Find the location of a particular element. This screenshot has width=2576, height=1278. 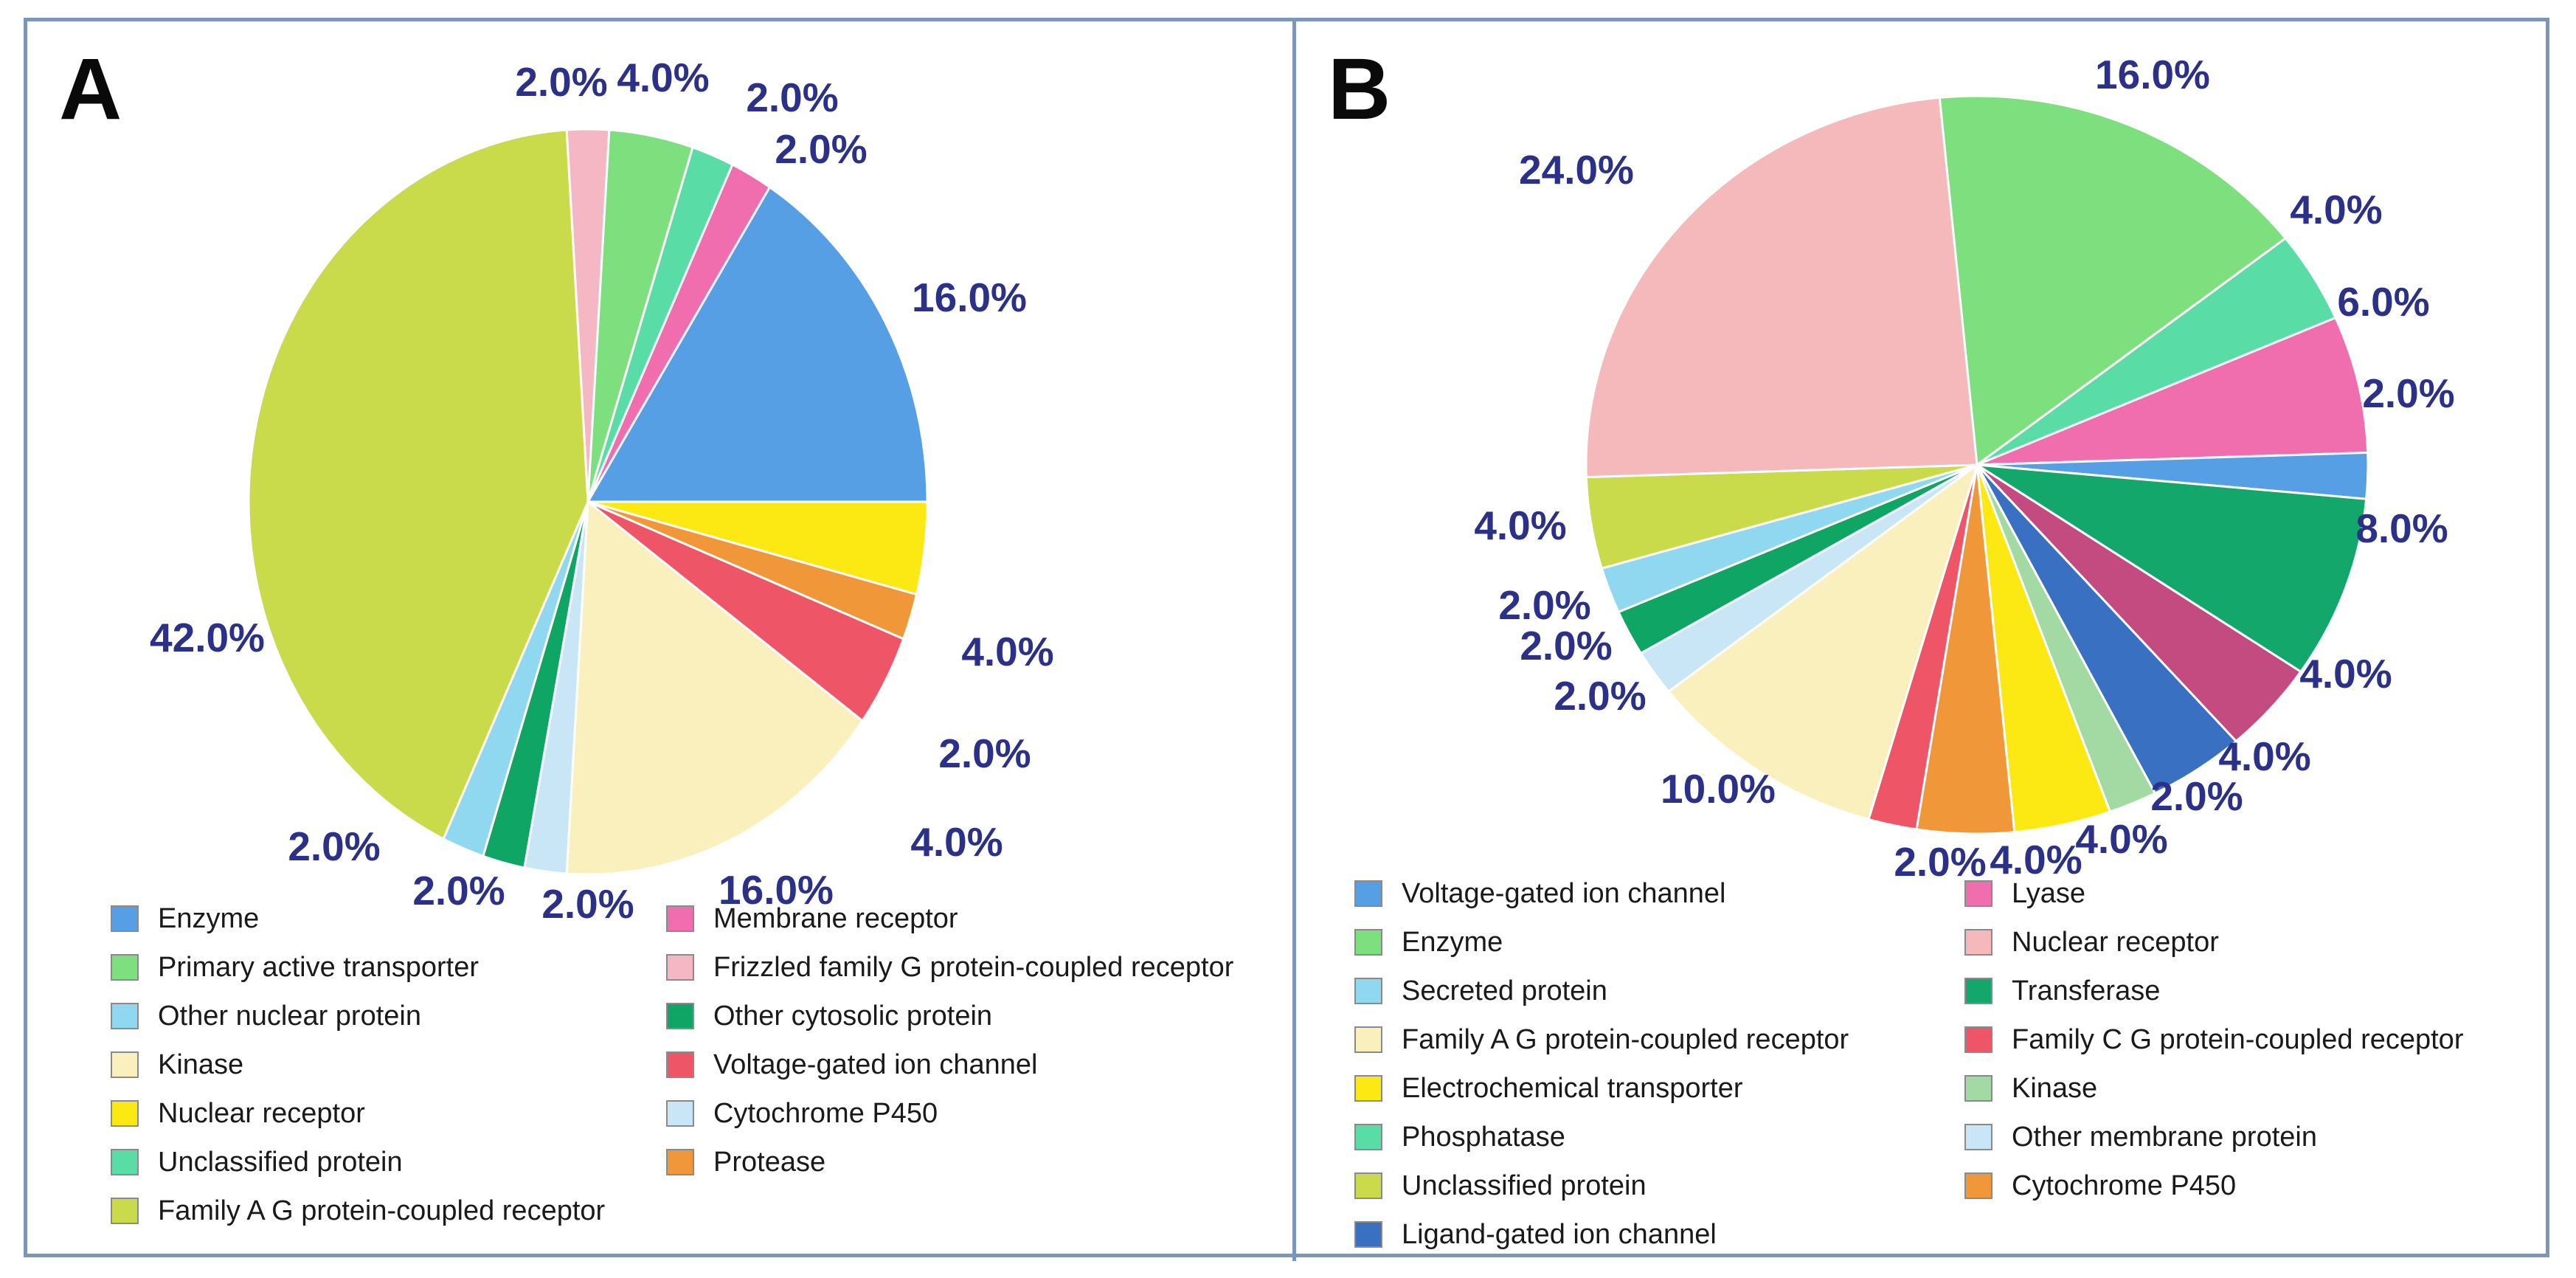

legend-label: Other membrane protein is located at coordinates (2164, 1137).